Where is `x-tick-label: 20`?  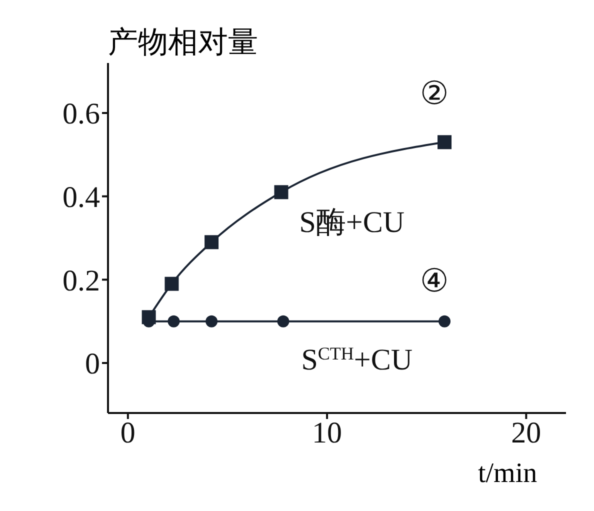
x-tick-label: 20 is located at coordinates (526, 433).